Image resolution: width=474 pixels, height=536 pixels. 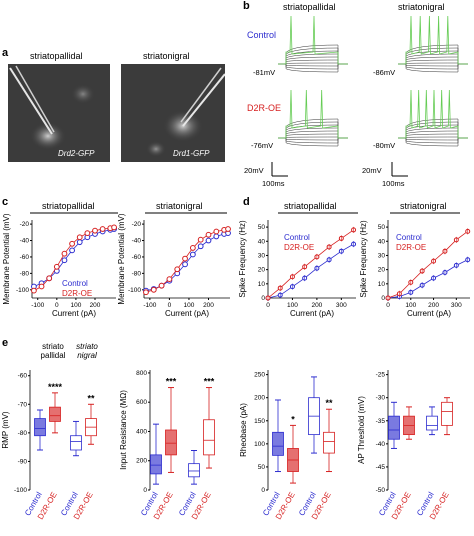 What do you see at coordinates (87, 351) in the screenshot?
I see `group-b-label: striato nigral` at bounding box center [87, 351].